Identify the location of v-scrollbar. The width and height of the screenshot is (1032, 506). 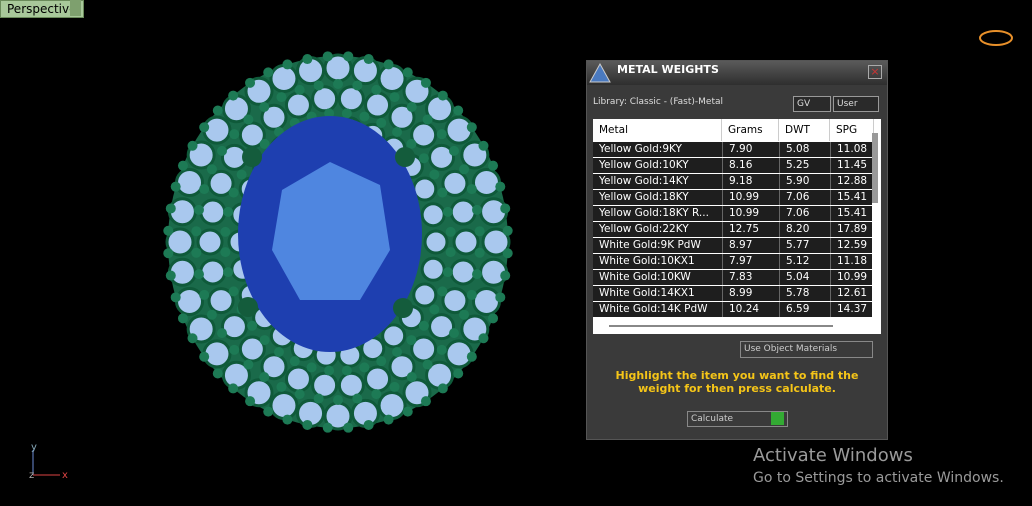
(875, 168).